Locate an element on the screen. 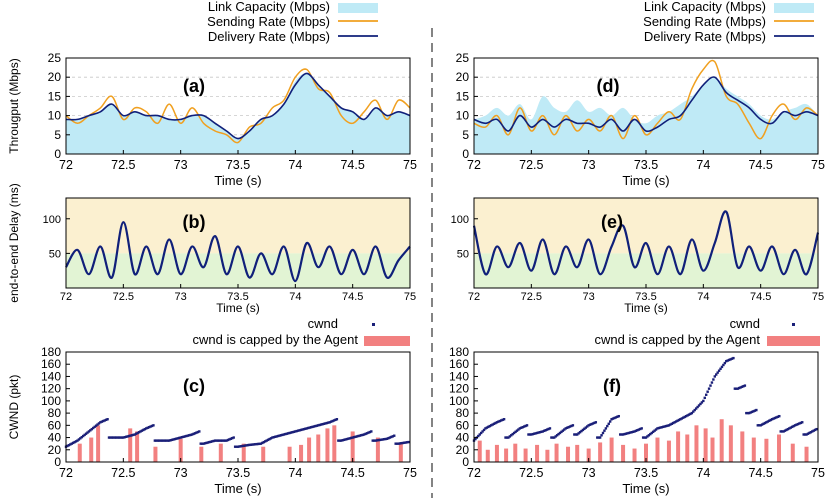 This screenshot has height=498, width=830. y-tick-label: 100 is located at coordinates (460, 220).